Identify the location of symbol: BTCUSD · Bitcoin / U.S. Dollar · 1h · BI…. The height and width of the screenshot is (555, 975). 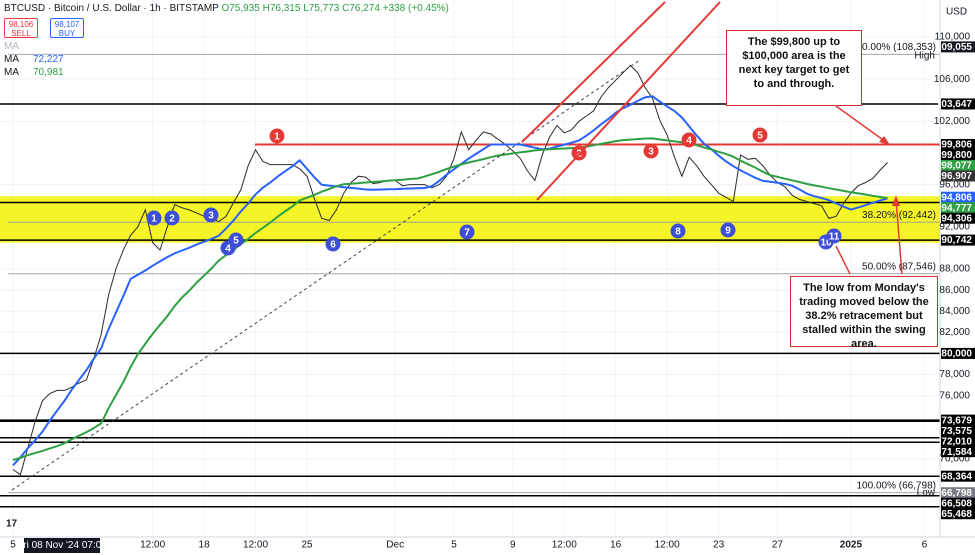
(111, 8).